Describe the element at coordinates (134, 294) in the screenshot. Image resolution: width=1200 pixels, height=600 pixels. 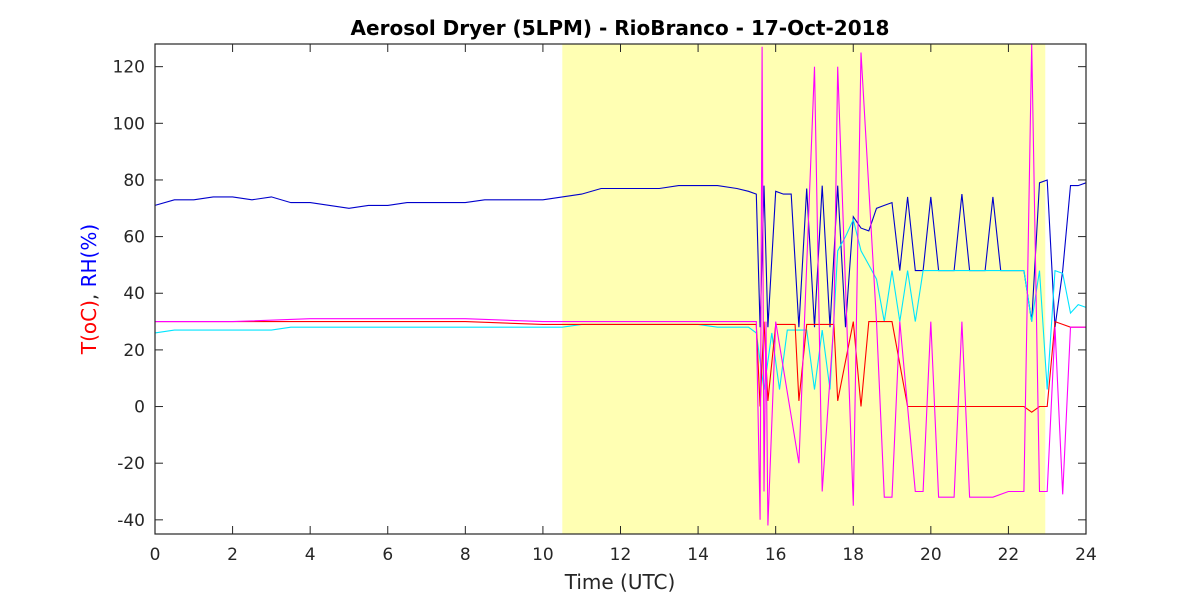
I see `y-tick-label: 40` at that location.